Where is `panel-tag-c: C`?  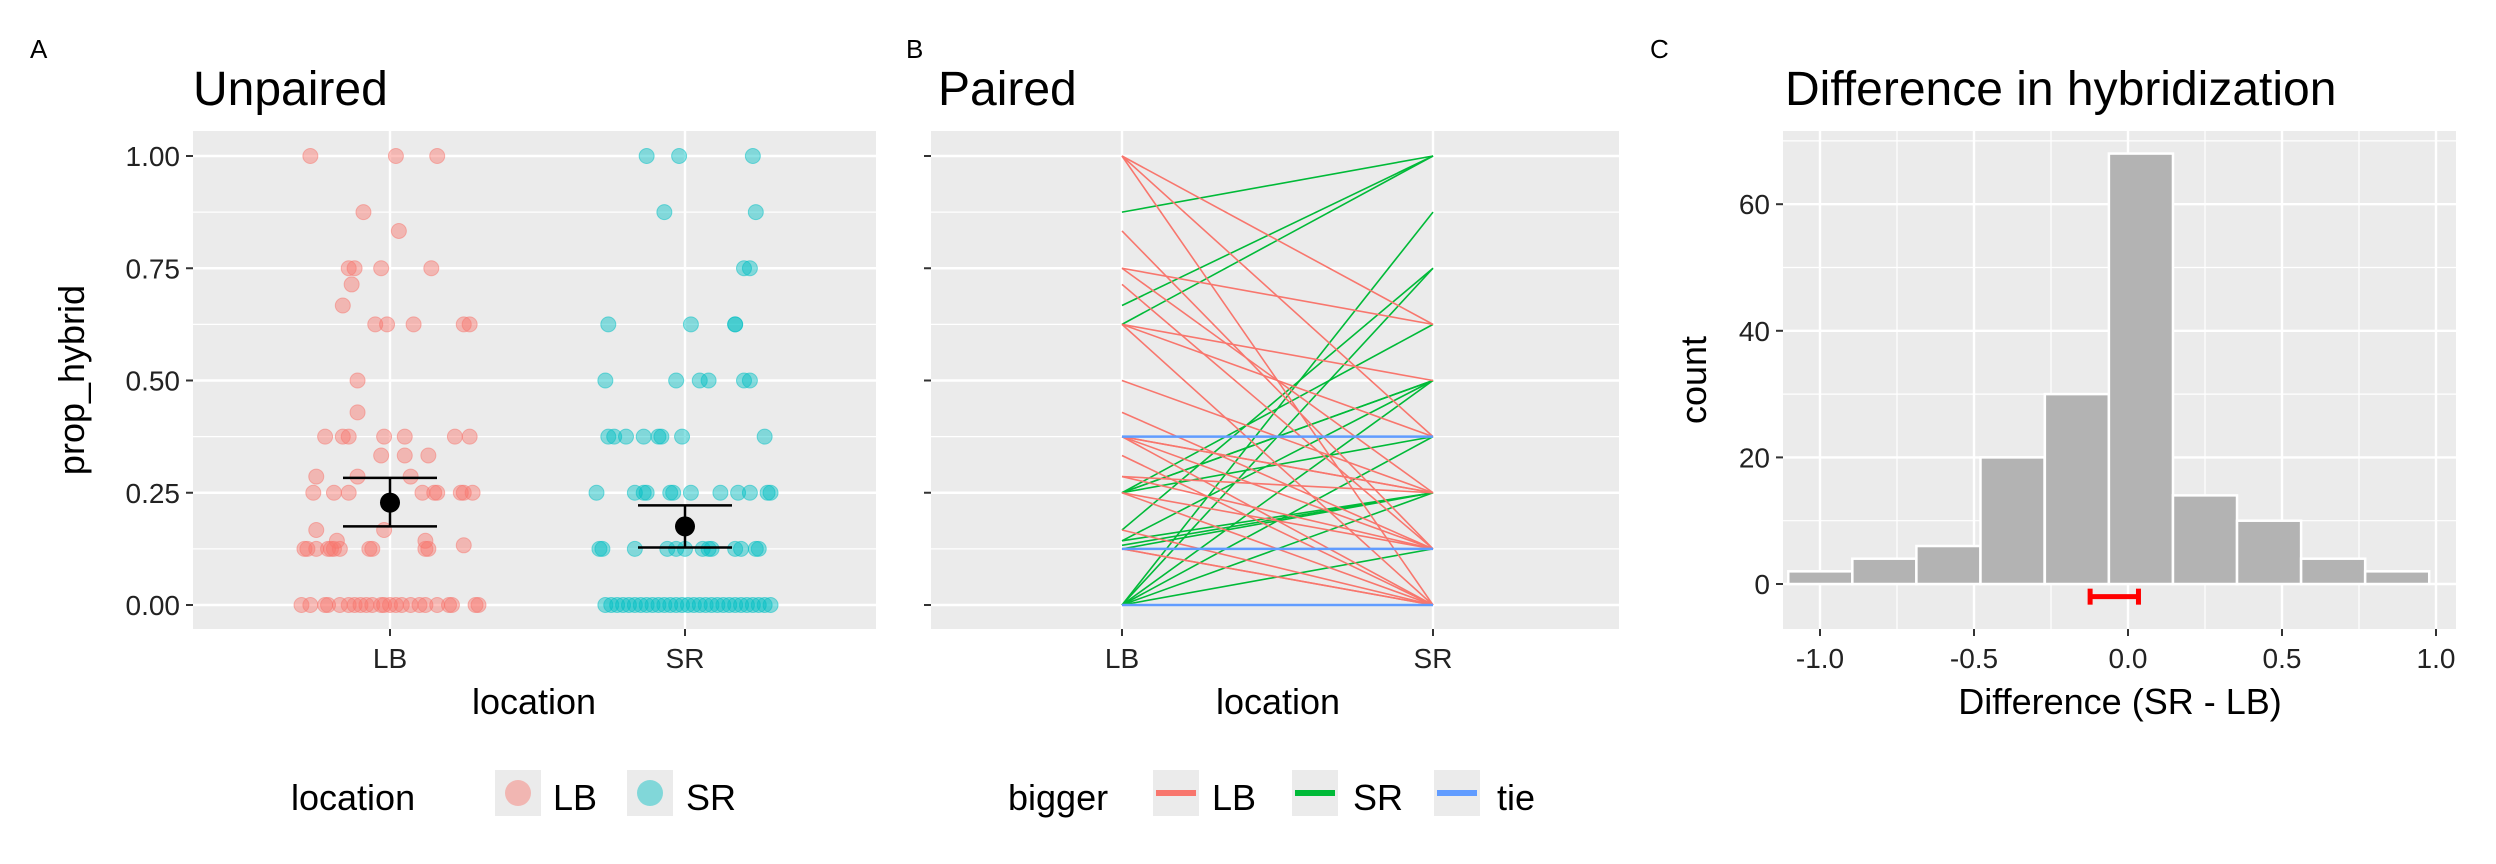
panel-tag-c: C is located at coordinates (1659, 49).